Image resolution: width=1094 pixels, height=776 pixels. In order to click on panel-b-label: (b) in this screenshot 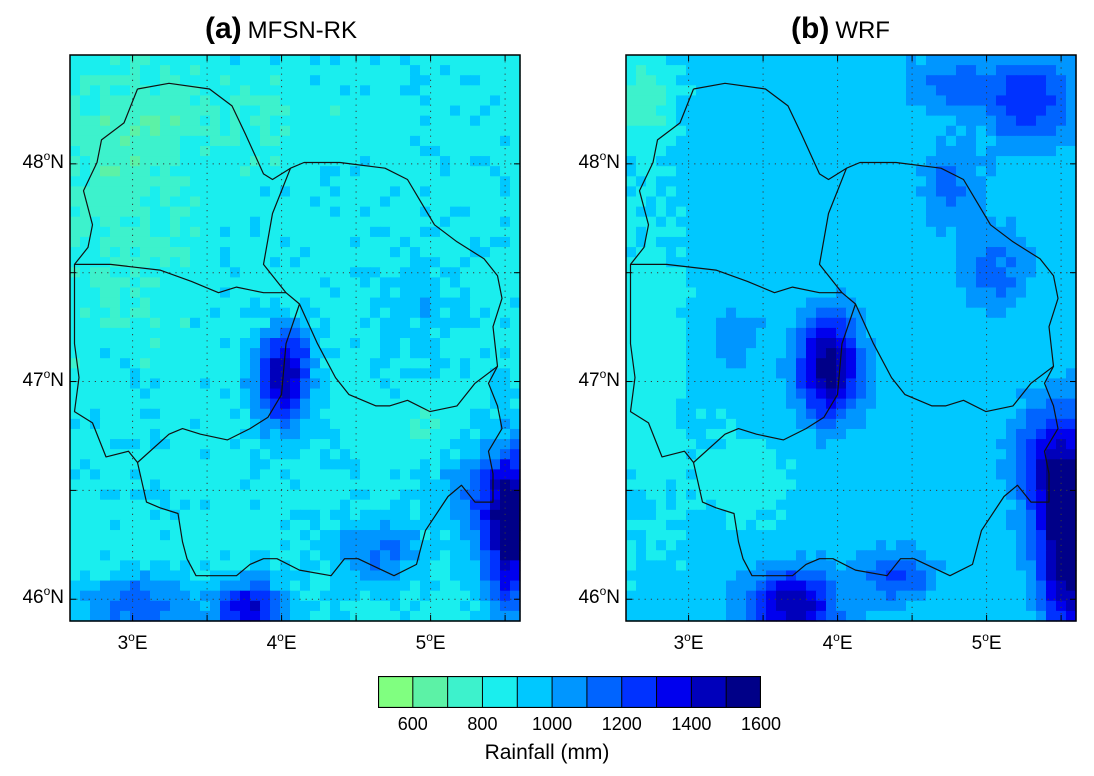, I will do `click(810, 28)`.